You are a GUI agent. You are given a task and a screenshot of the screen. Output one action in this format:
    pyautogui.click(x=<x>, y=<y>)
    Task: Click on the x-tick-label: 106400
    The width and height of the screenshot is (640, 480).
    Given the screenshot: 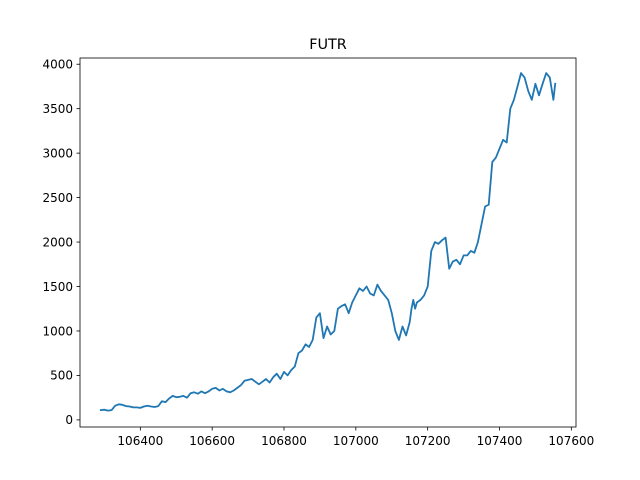 What is the action you would take?
    pyautogui.click(x=140, y=441)
    